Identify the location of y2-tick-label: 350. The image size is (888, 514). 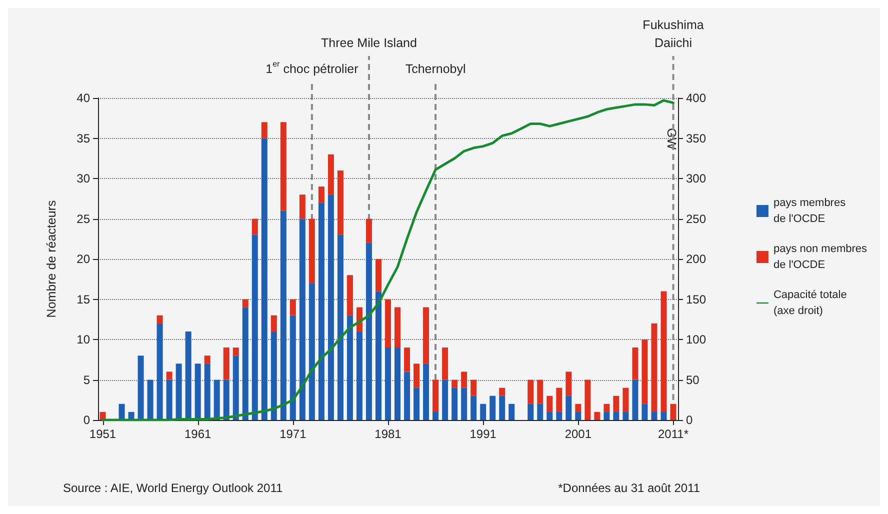
(696, 138).